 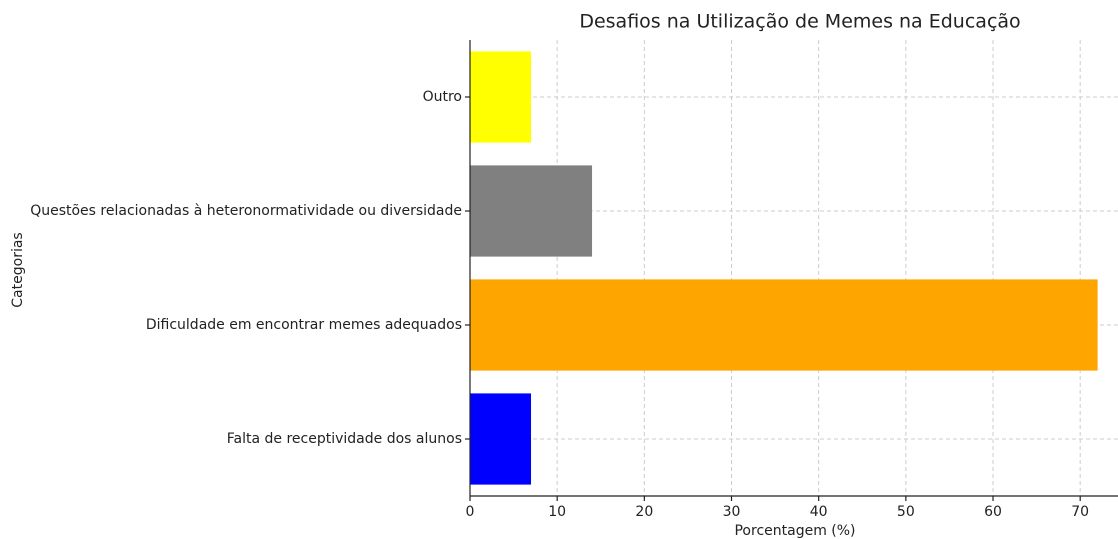 I want to click on x-tick-label: 0, so click(x=470, y=512).